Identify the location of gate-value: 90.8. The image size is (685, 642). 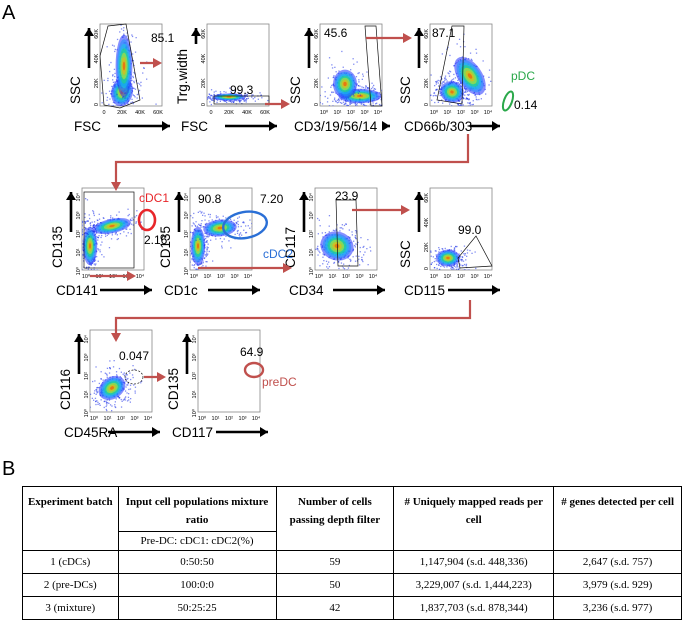
(210, 199).